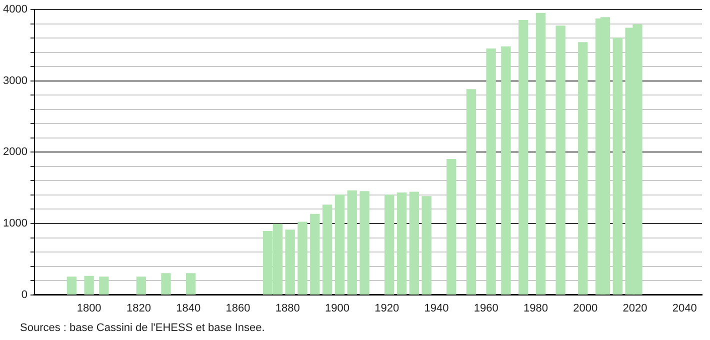  I want to click on x-tick-label: 1900, so click(337, 308).